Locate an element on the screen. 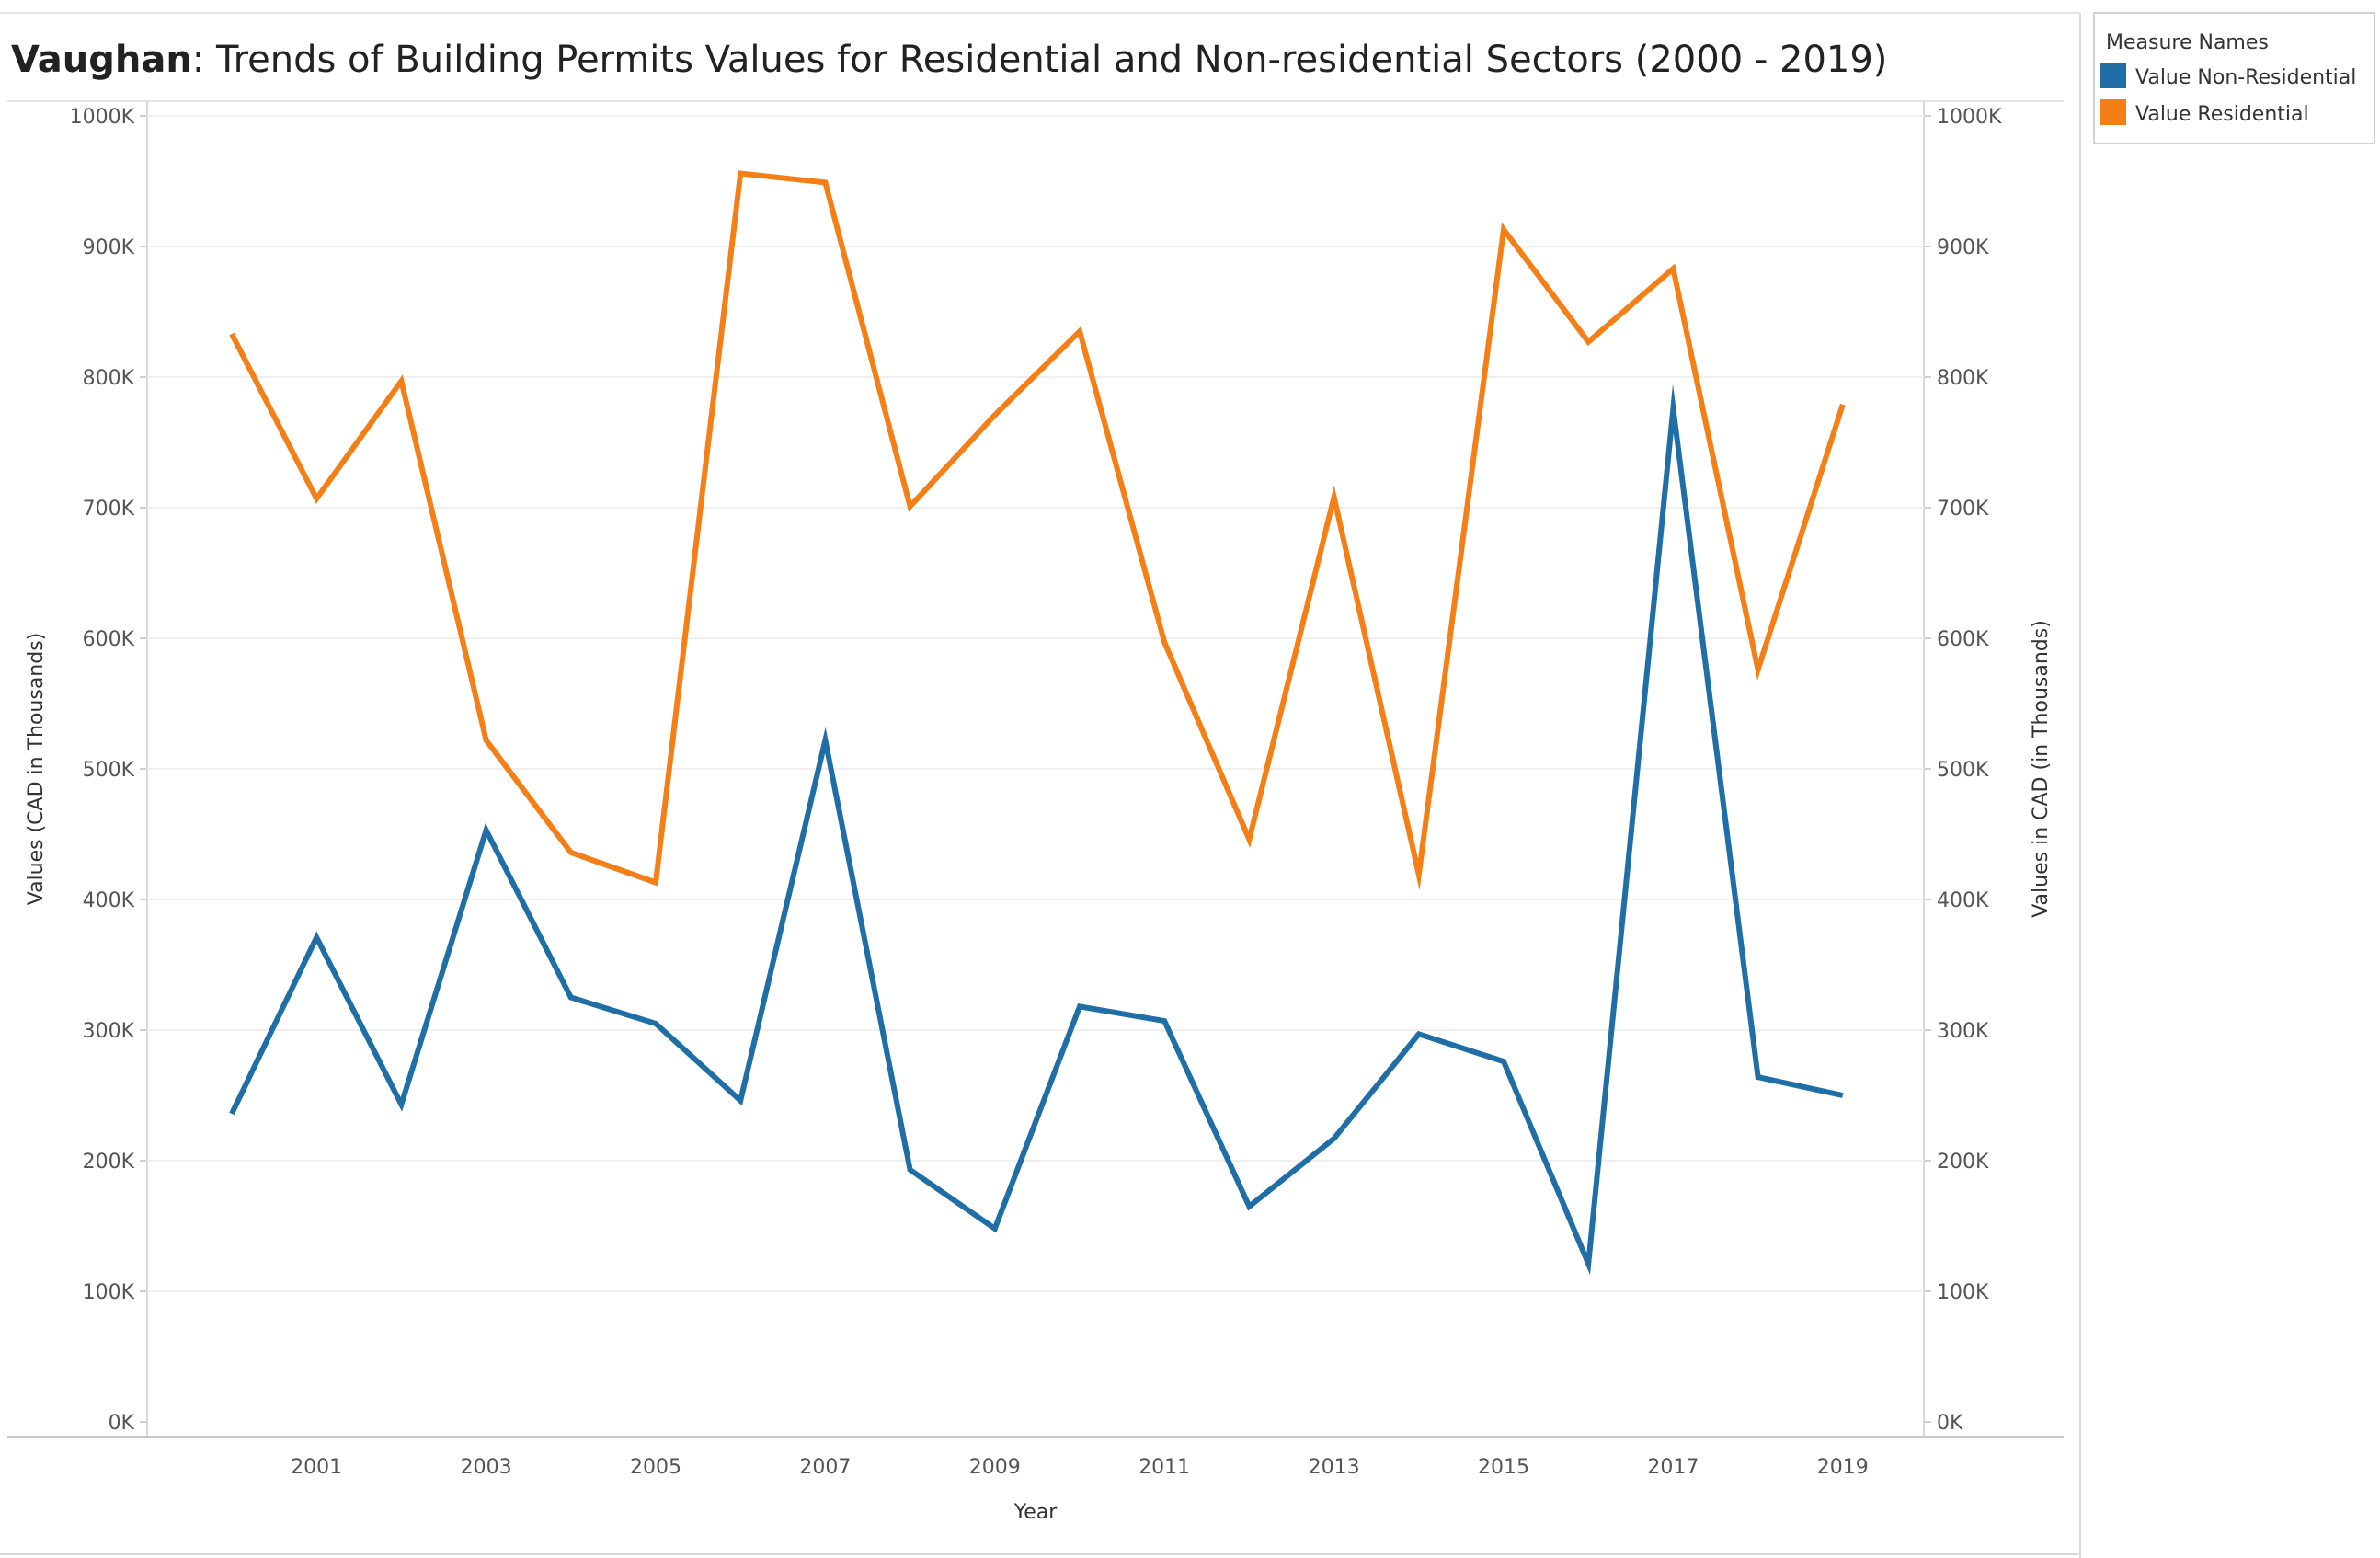 Image resolution: width=2380 pixels, height=1558 pixels. y-tick-label-right: 100K is located at coordinates (1963, 1292).